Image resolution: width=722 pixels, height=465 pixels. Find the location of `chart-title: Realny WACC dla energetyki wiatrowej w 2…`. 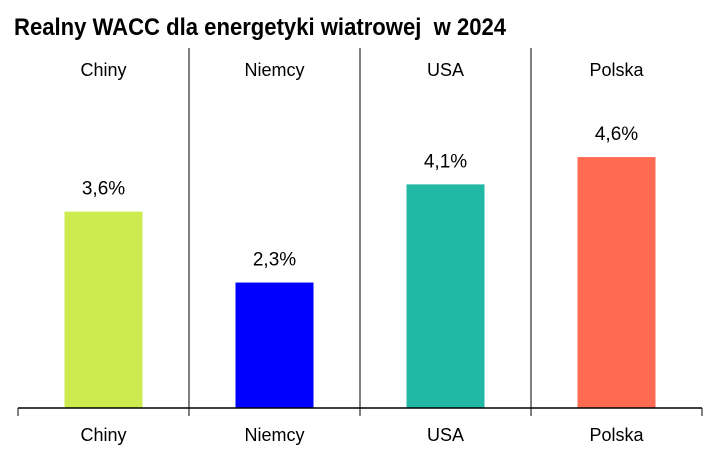

chart-title: Realny WACC dla energetyki wiatrowej w 2… is located at coordinates (260, 27).